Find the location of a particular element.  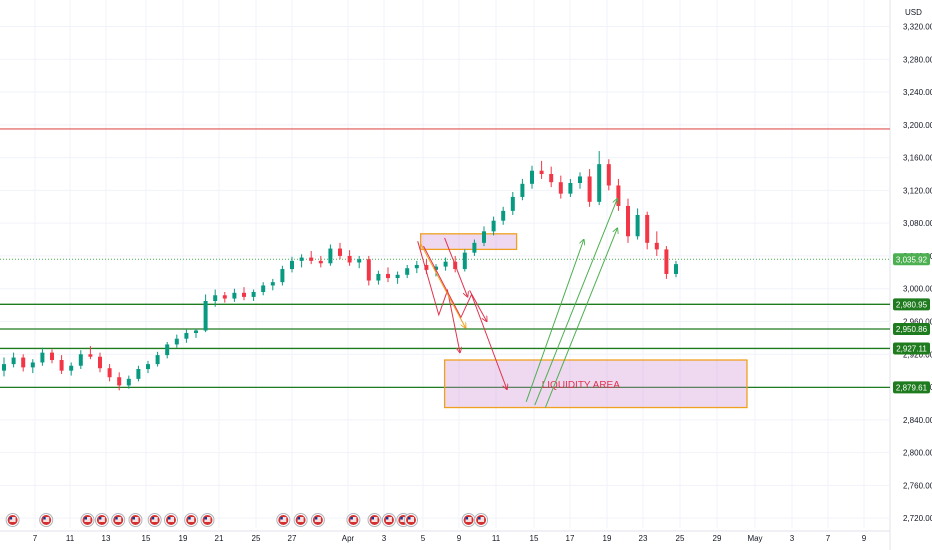

y-tick-label: 2,840.00 is located at coordinates (917, 420).